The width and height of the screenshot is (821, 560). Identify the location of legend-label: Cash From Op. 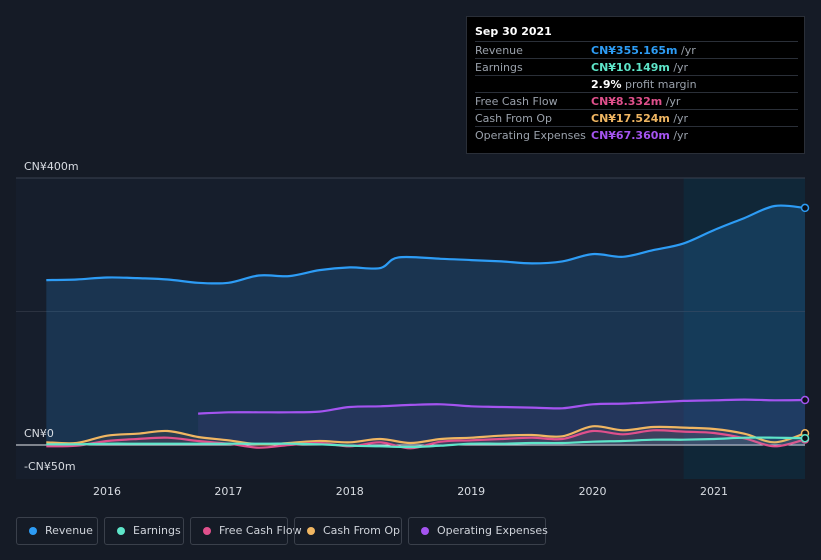
(362, 530).